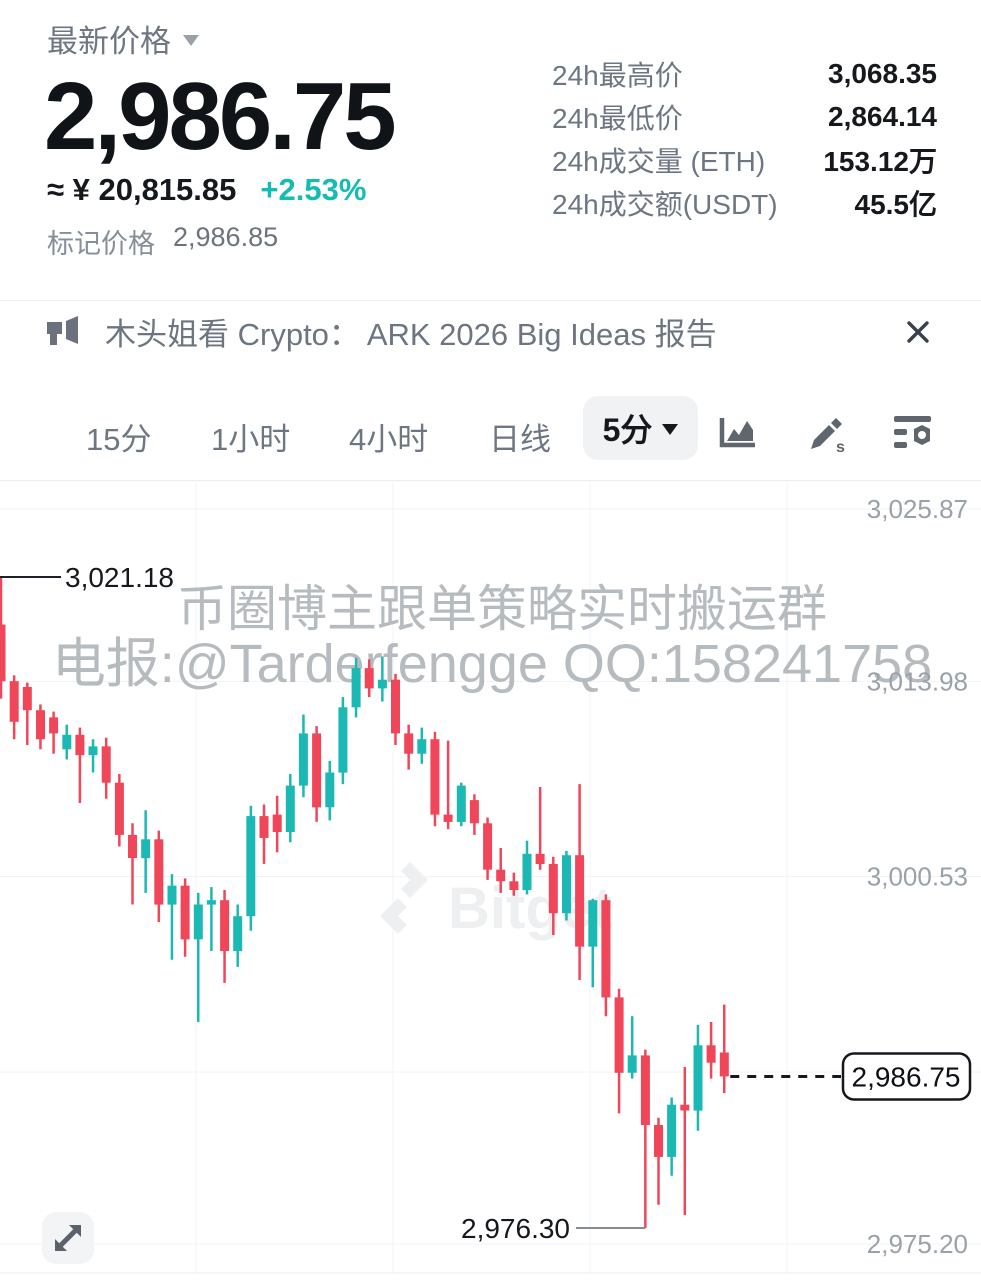 This screenshot has height=1280, width=981. I want to click on price-axis-label: 3,013.98, so click(917, 681).